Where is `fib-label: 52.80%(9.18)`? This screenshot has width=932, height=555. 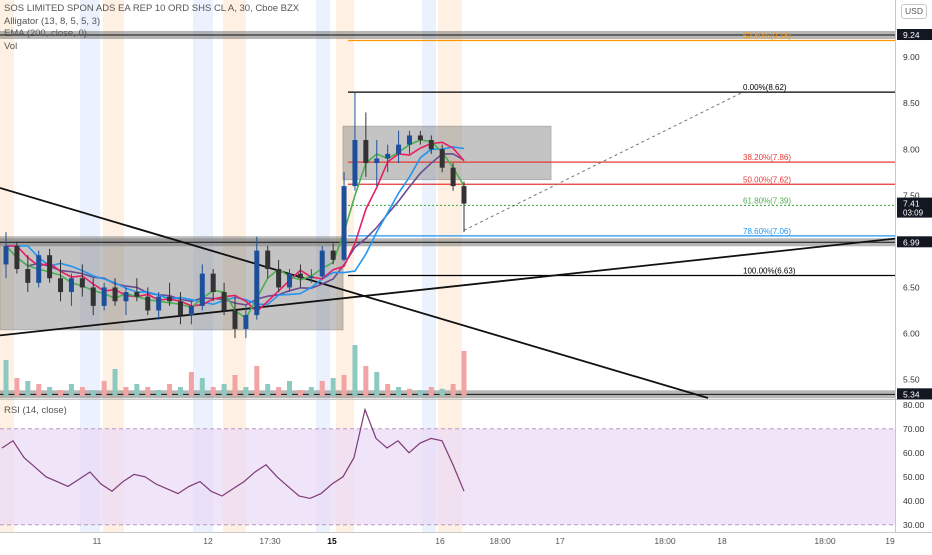 fib-label: 52.80%(9.18) is located at coordinates (767, 36).